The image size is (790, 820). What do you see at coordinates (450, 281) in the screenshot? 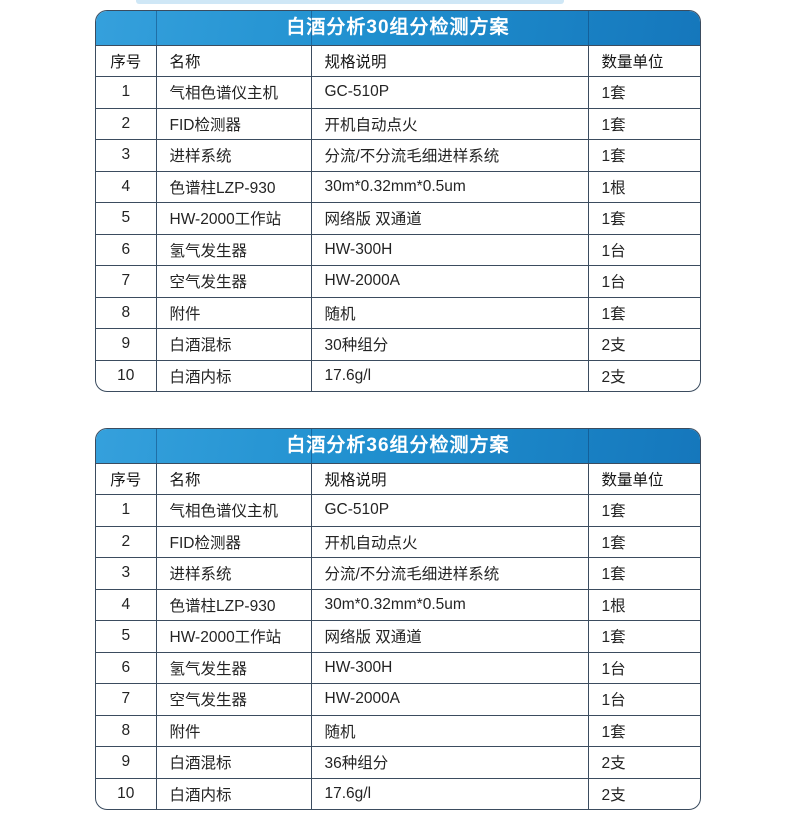
I see `cell-spec: HW-2000A` at bounding box center [450, 281].